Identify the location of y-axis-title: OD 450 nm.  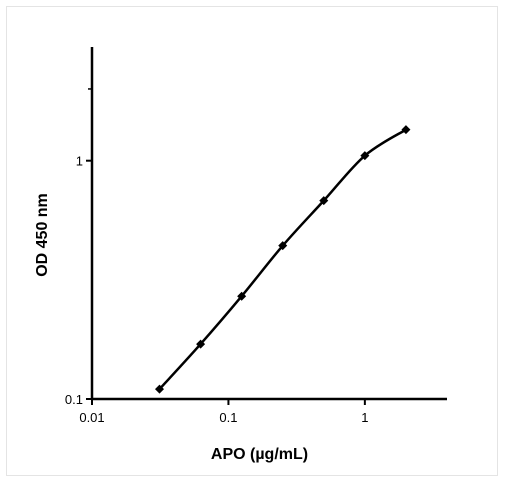
(42, 235).